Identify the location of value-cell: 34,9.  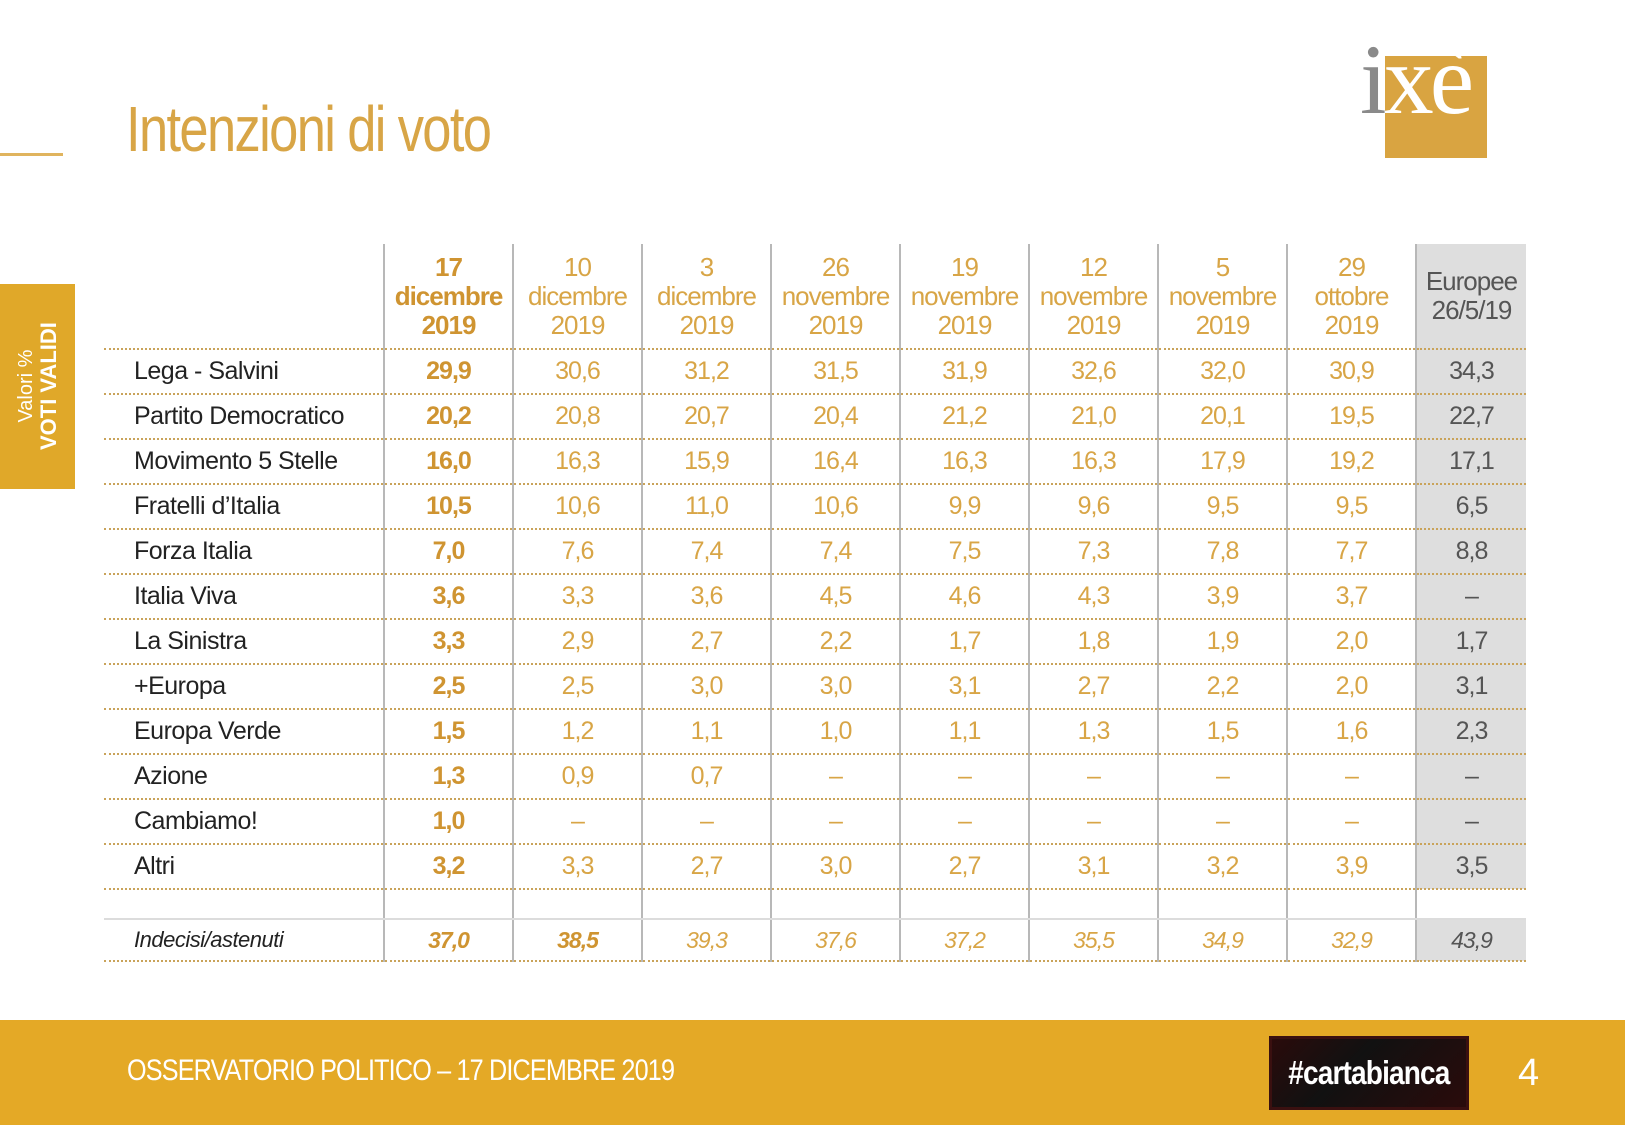
(1222, 940).